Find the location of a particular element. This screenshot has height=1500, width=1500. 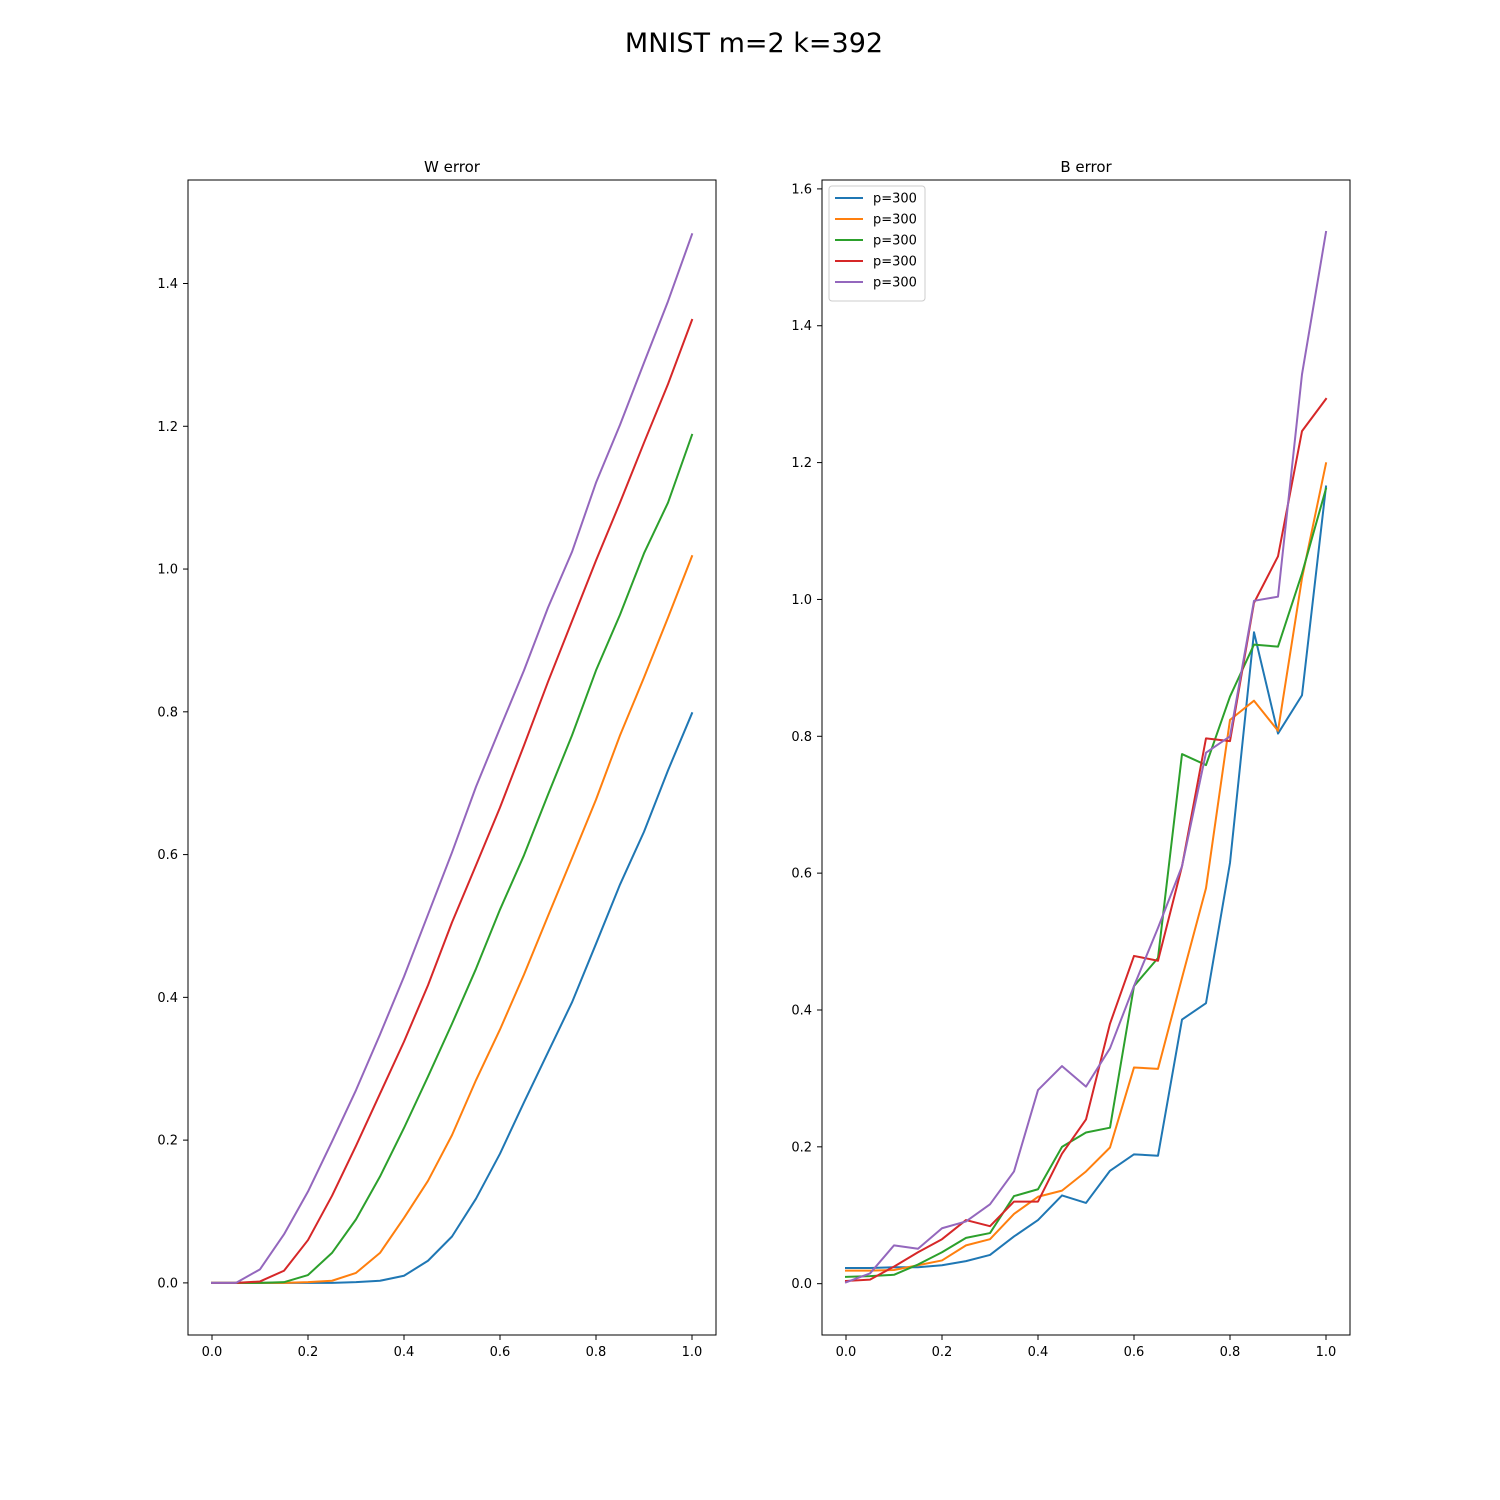

w-error-y-tick-label: 0.0 is located at coordinates (167, 1283).